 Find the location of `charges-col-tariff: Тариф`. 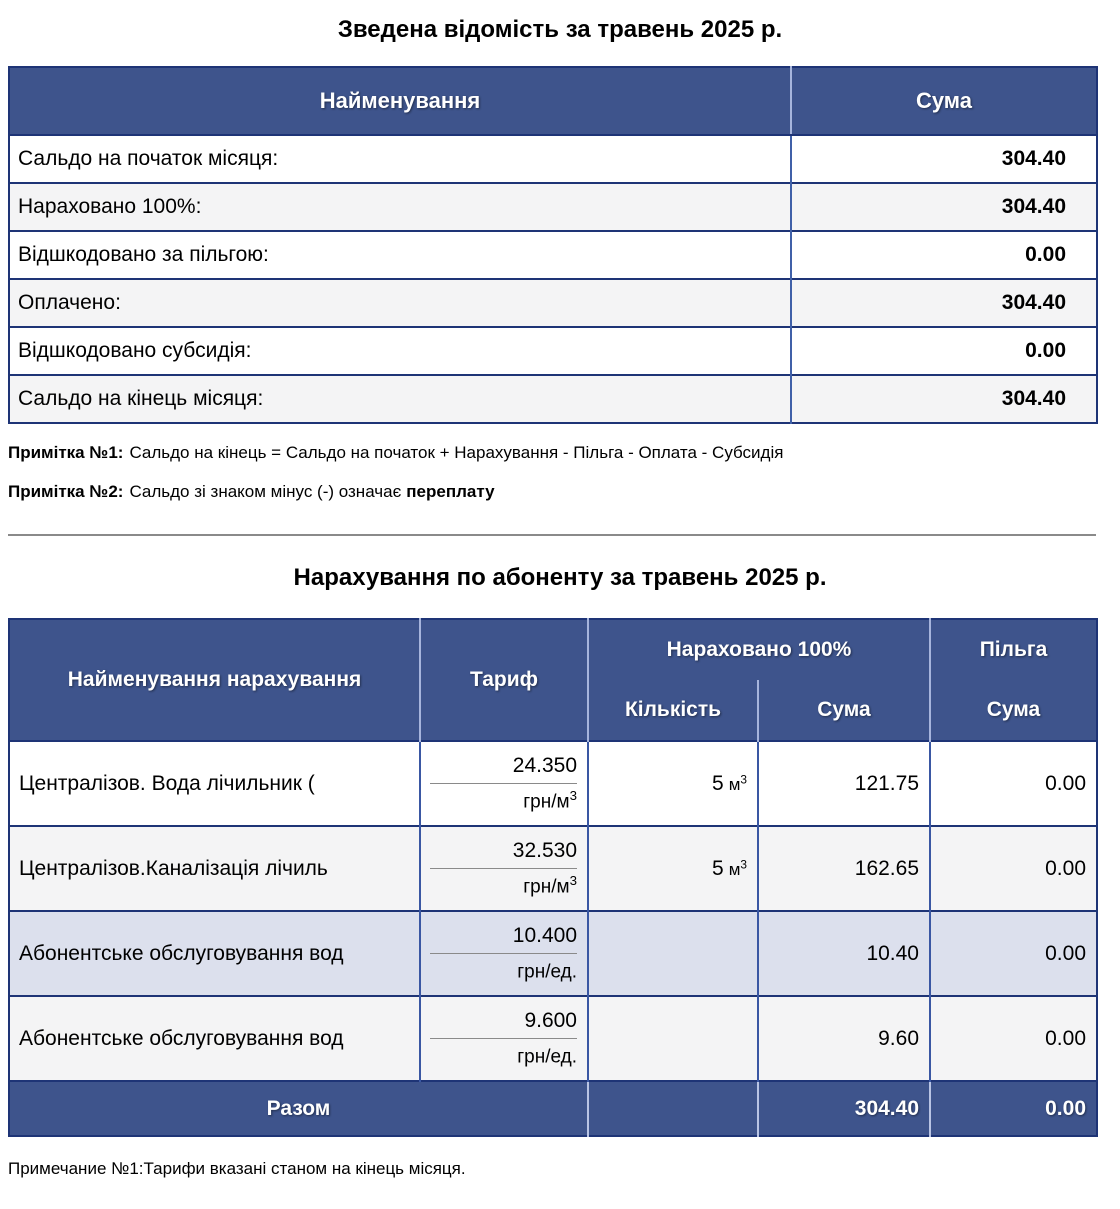

charges-col-tariff: Тариф is located at coordinates (504, 680).